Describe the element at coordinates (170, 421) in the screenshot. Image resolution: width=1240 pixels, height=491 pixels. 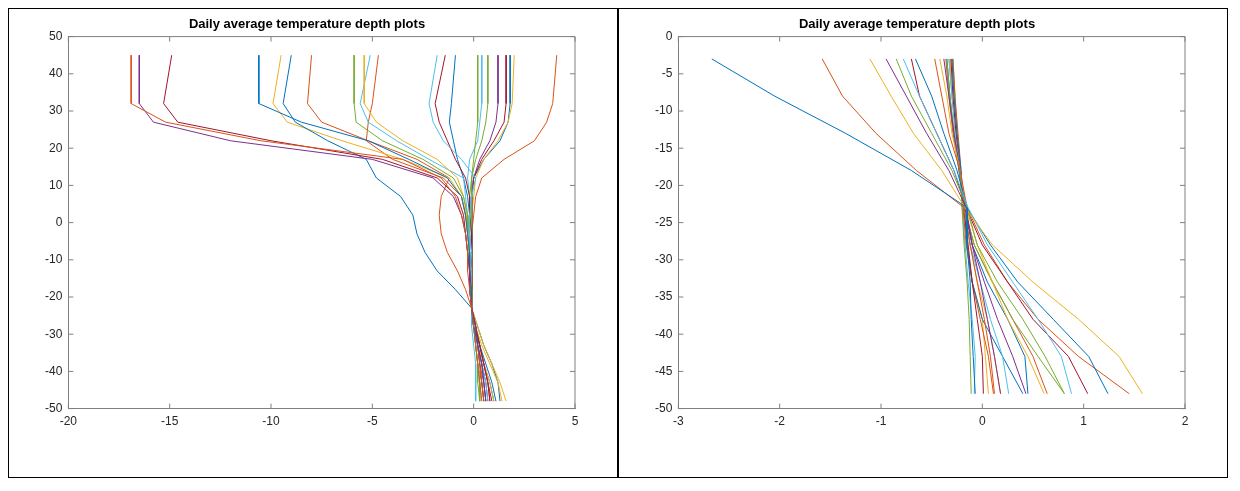
I see `x-tick-label: -15` at that location.